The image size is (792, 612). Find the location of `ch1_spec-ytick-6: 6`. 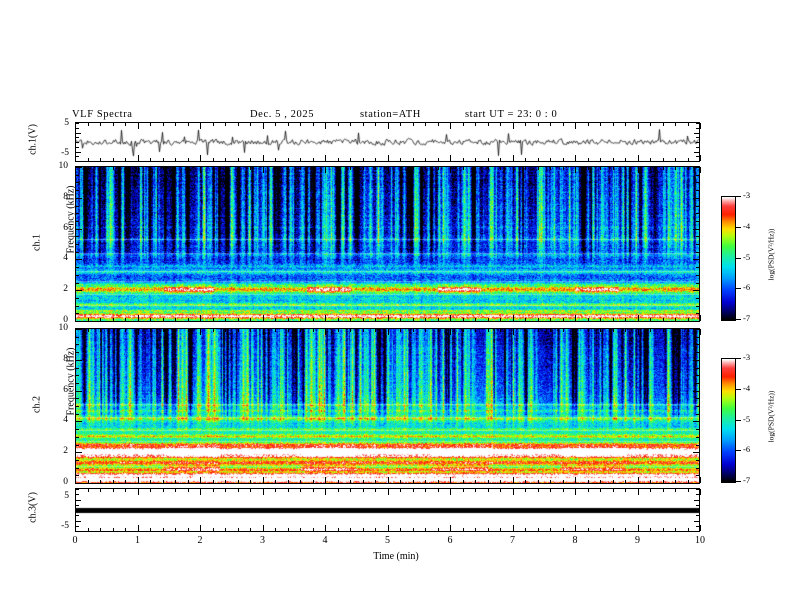

ch1_spec-ytick-6: 6 is located at coordinates (65, 227).